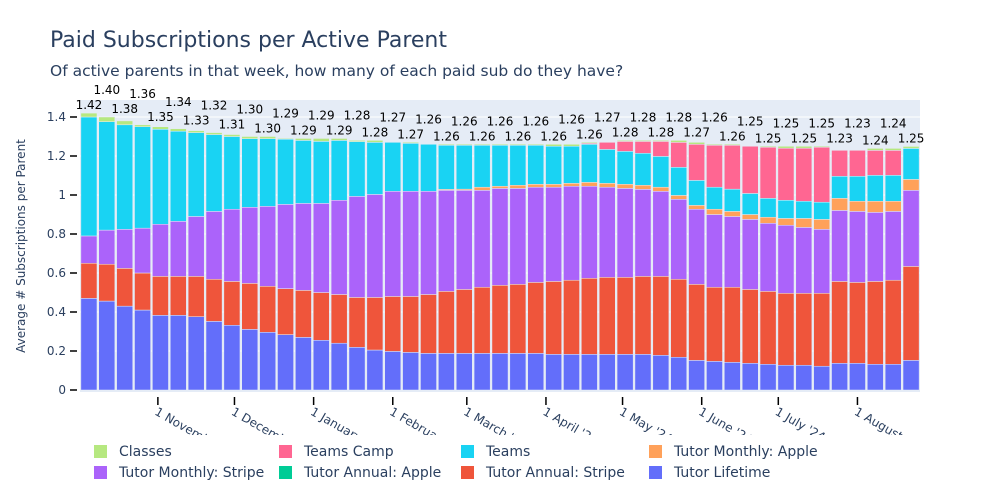 This screenshot has height=500, width=1000. Describe the element at coordinates (145, 452) in the screenshot. I see `legend-label: Classes` at that location.